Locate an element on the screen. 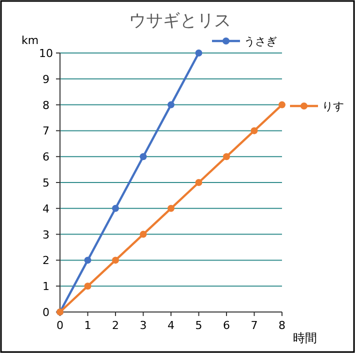 Image resolution: width=355 pixels, height=353 pixels. y-axis-title: km is located at coordinates (30, 40).